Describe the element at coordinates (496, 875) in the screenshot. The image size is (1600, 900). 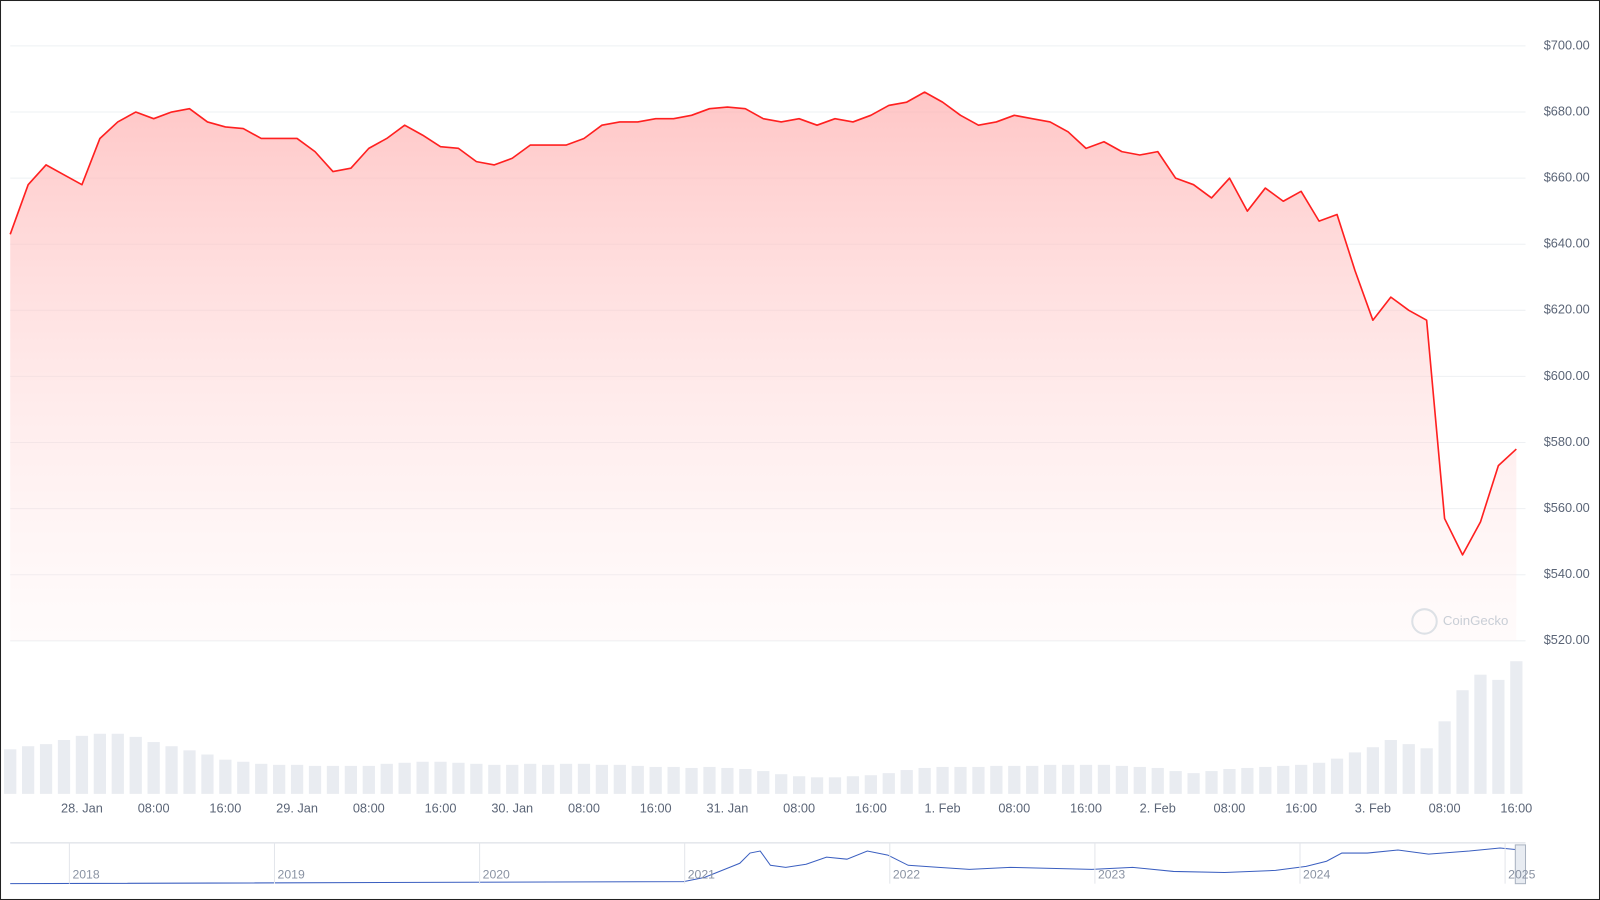
I see `navigator-year: 2020` at that location.